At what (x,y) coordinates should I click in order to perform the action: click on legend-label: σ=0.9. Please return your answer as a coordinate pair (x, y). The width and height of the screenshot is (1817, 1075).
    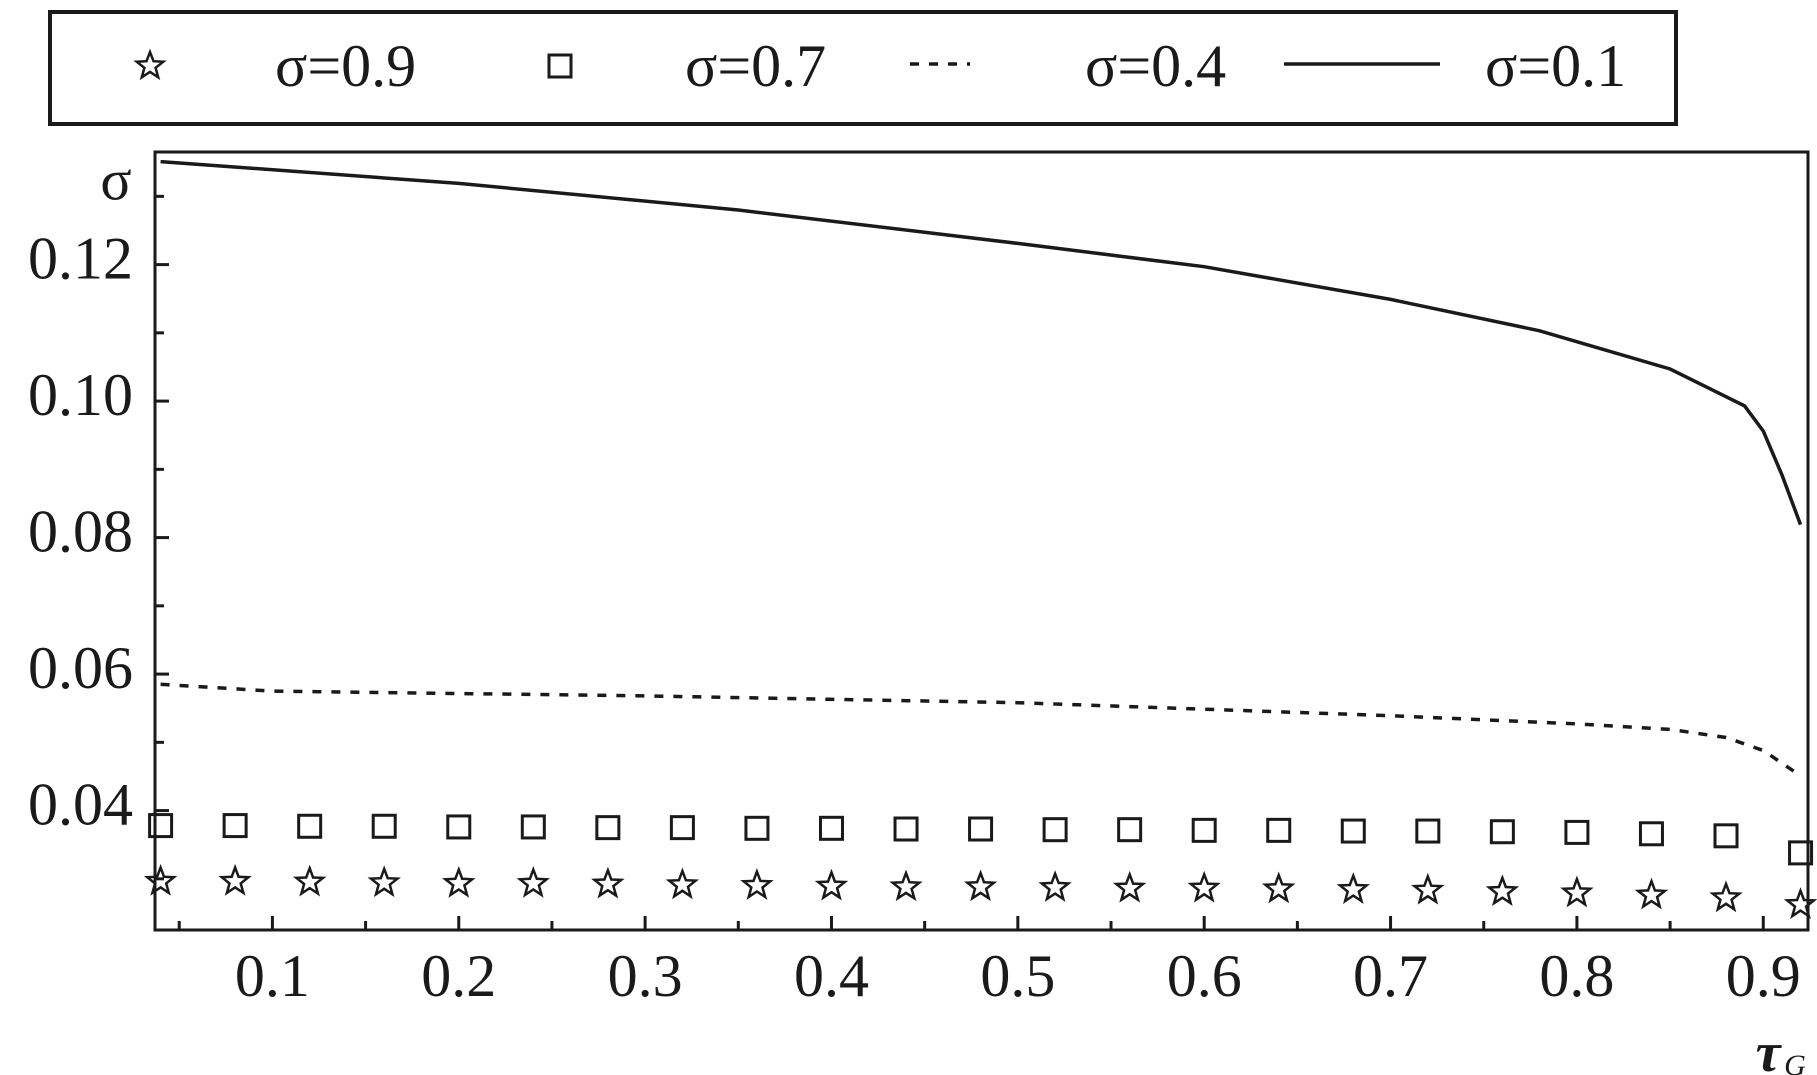
    Looking at the image, I should click on (345, 66).